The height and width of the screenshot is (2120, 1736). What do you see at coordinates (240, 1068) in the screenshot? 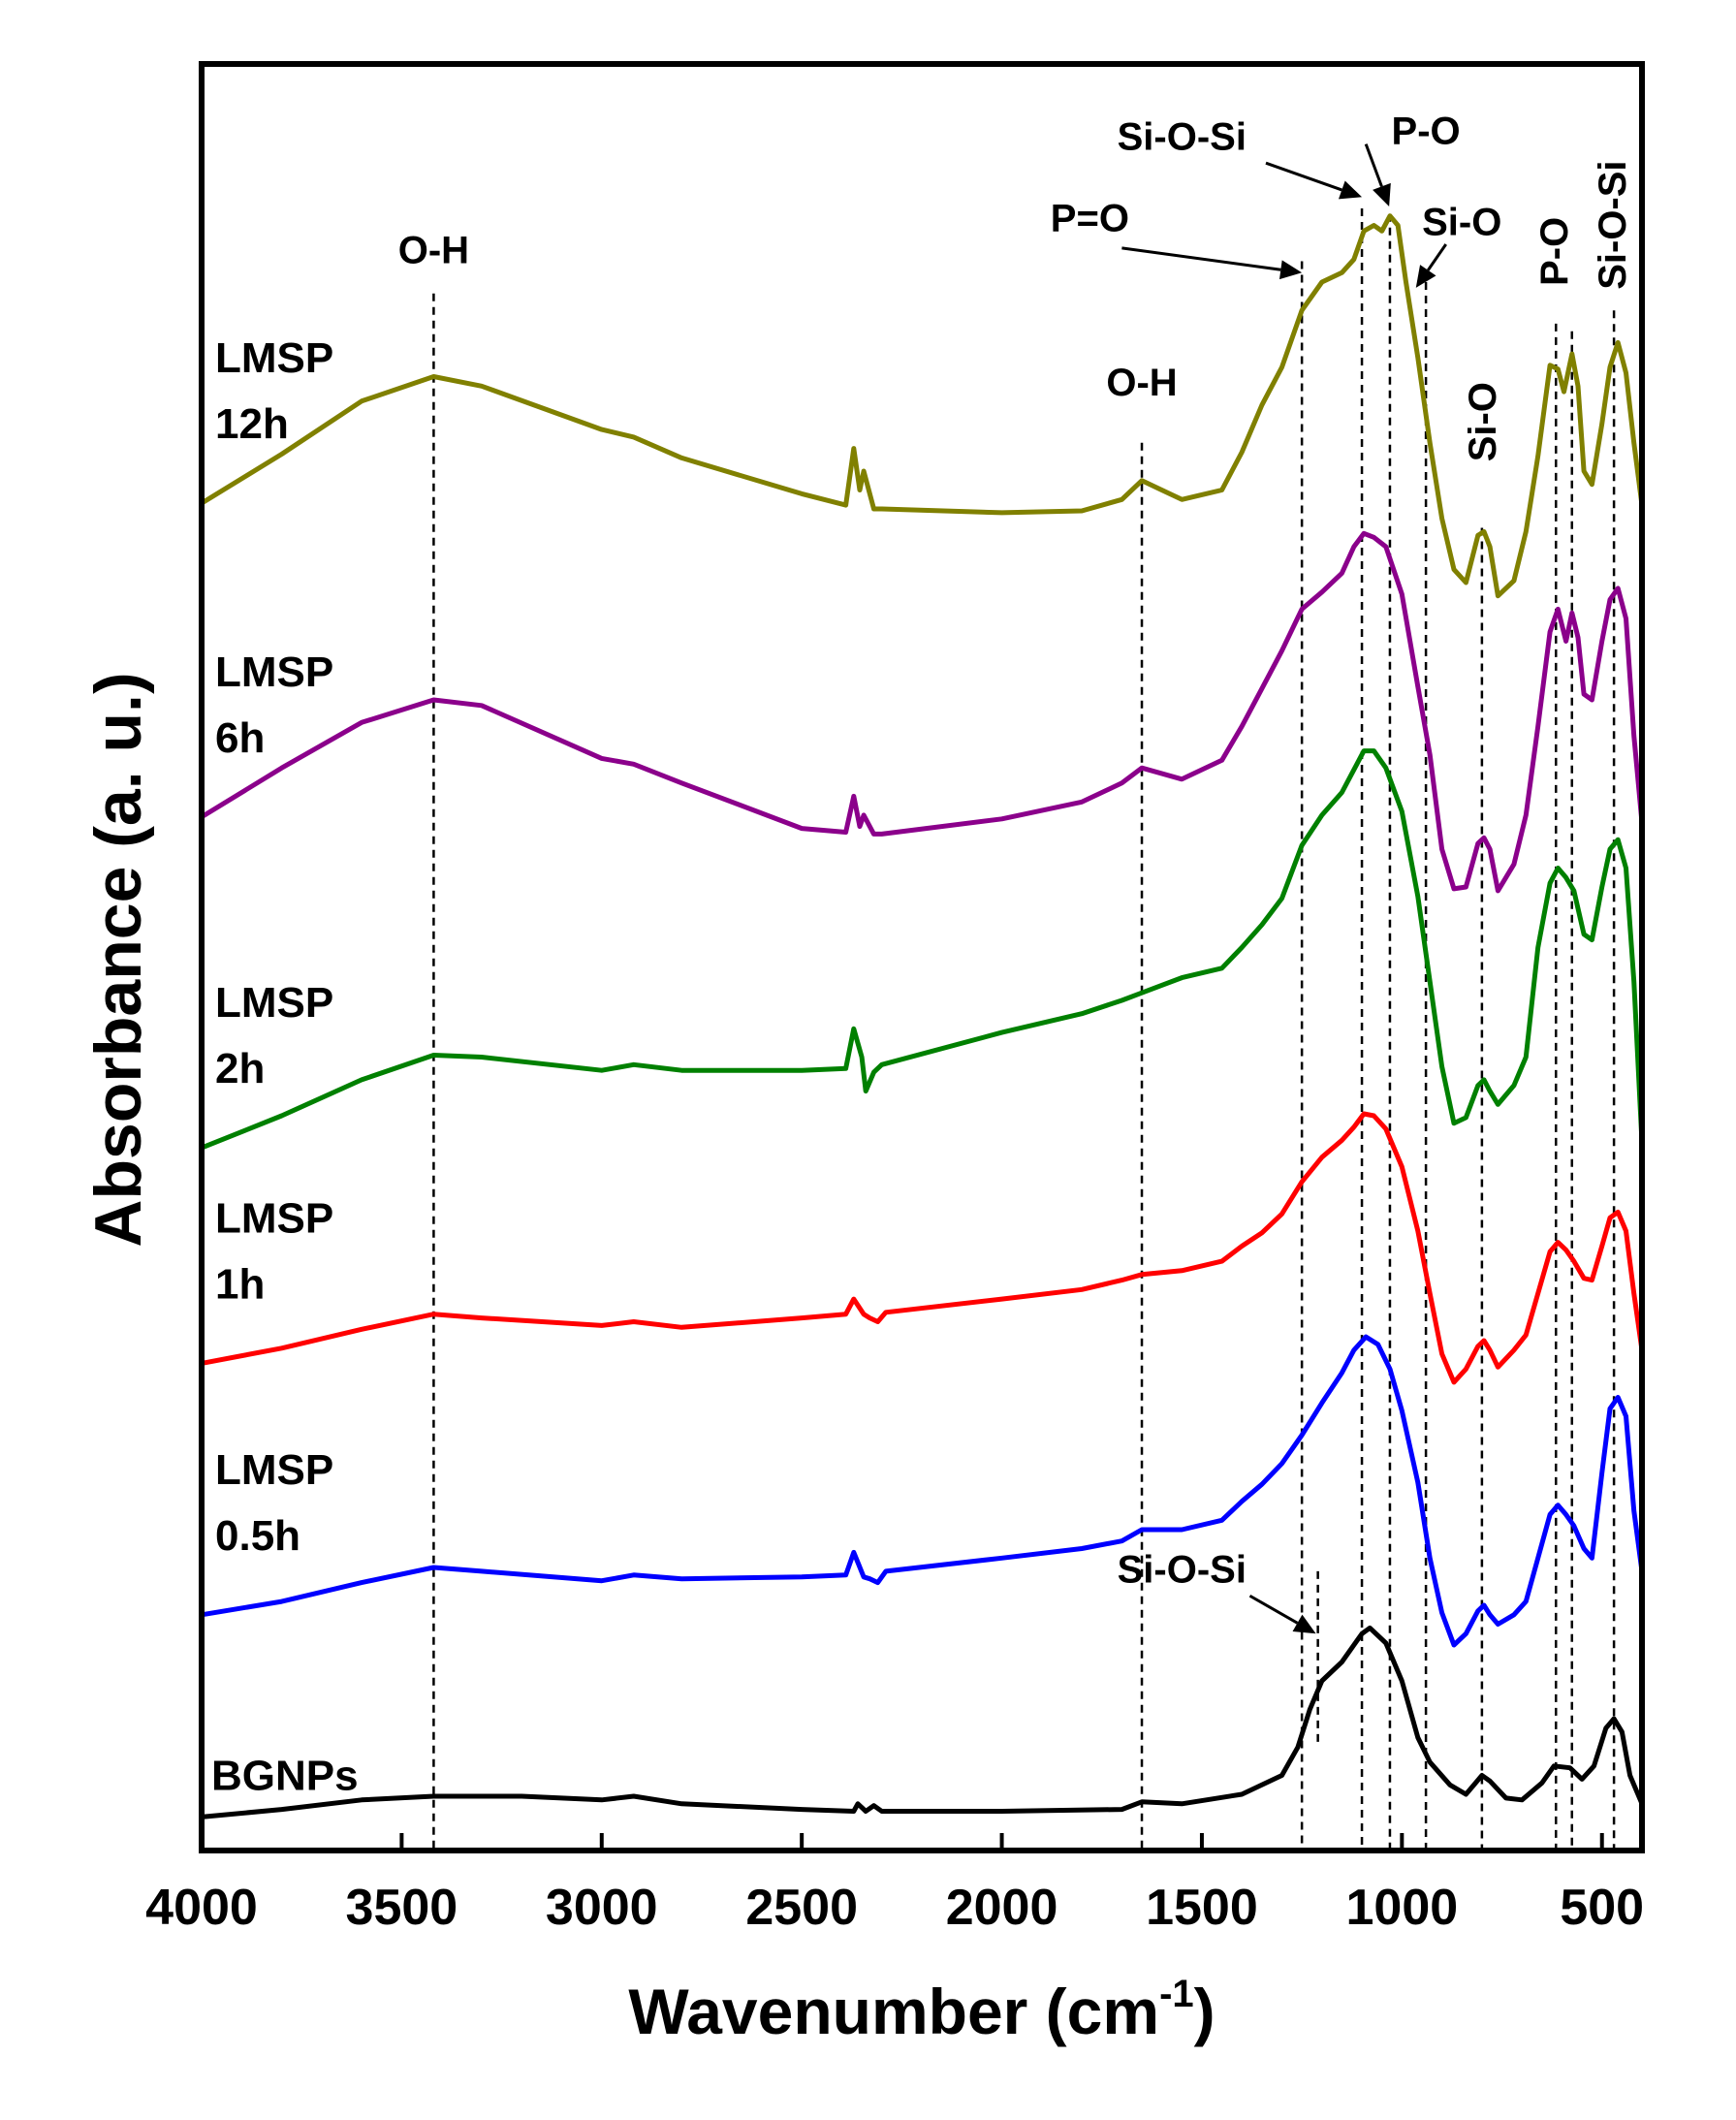
I see `series-label-lmsp-2h-line-2: 2h` at bounding box center [240, 1068].